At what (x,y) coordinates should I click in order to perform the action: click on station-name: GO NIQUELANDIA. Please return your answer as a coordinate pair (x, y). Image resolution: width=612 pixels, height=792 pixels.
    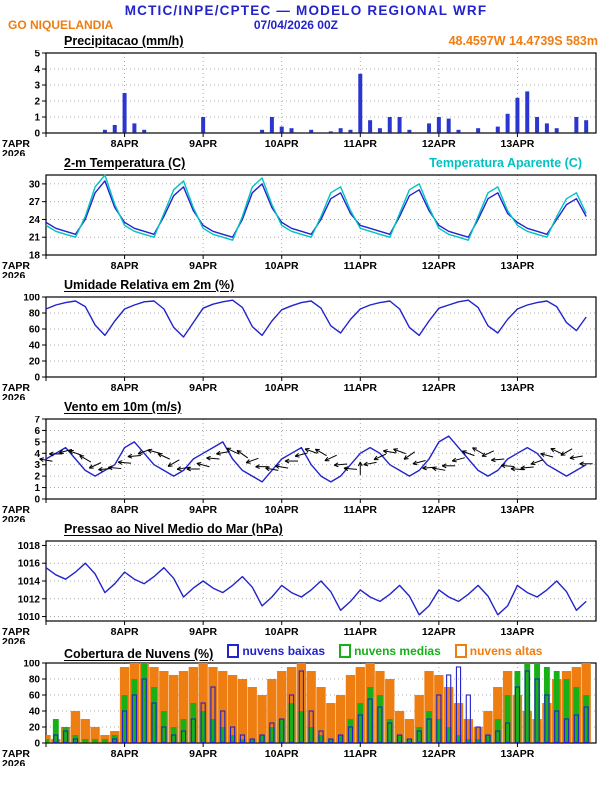
    Looking at the image, I should click on (61, 25).